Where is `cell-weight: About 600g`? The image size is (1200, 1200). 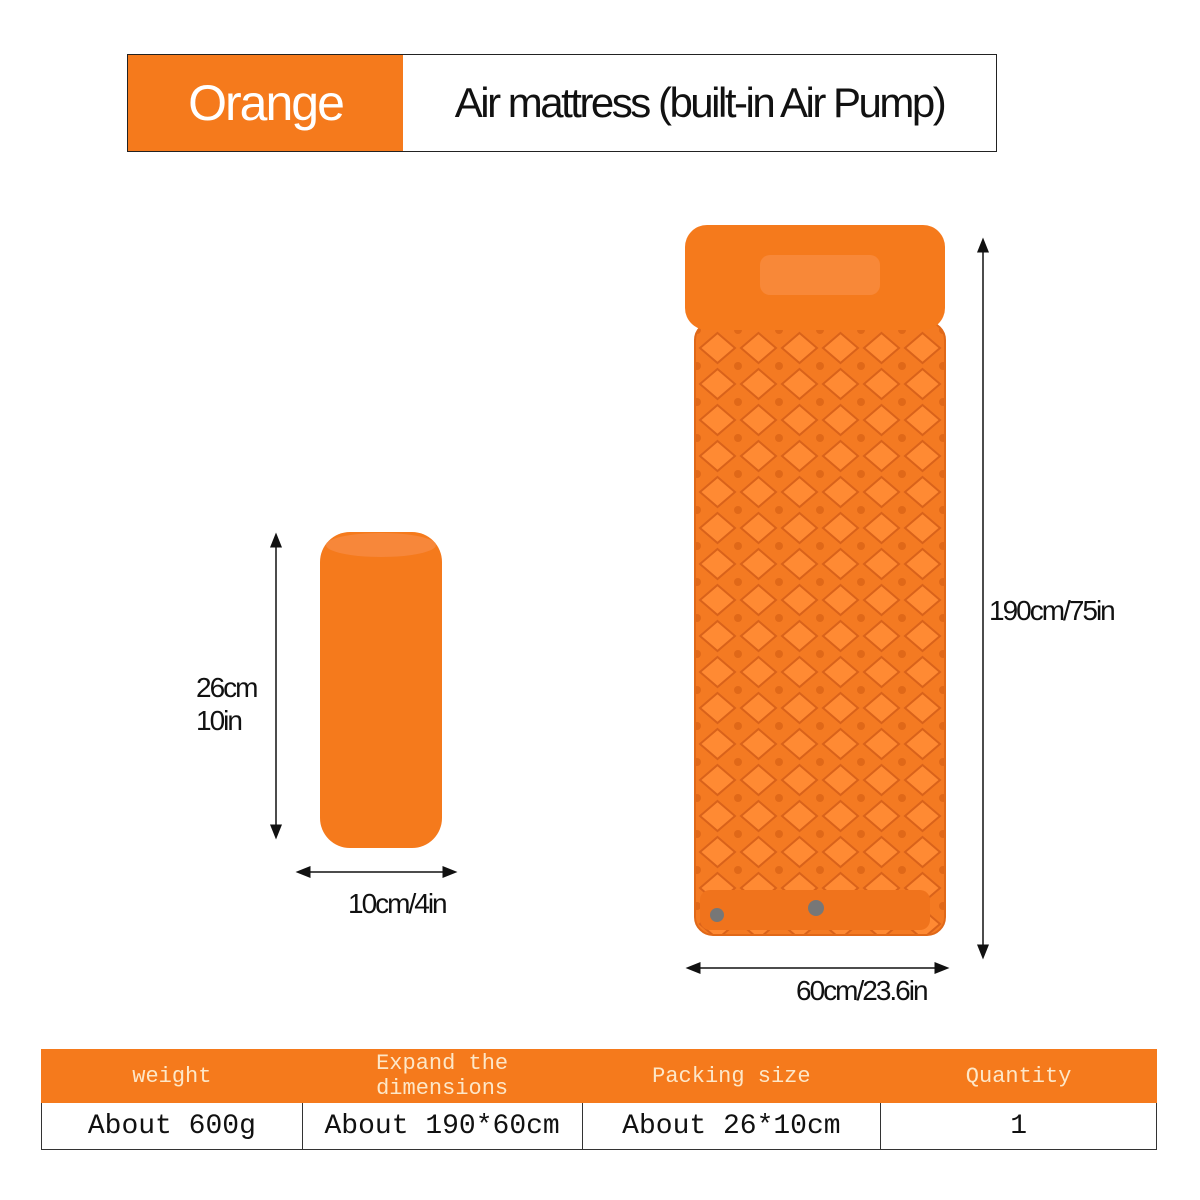 cell-weight: About 600g is located at coordinates (172, 1126).